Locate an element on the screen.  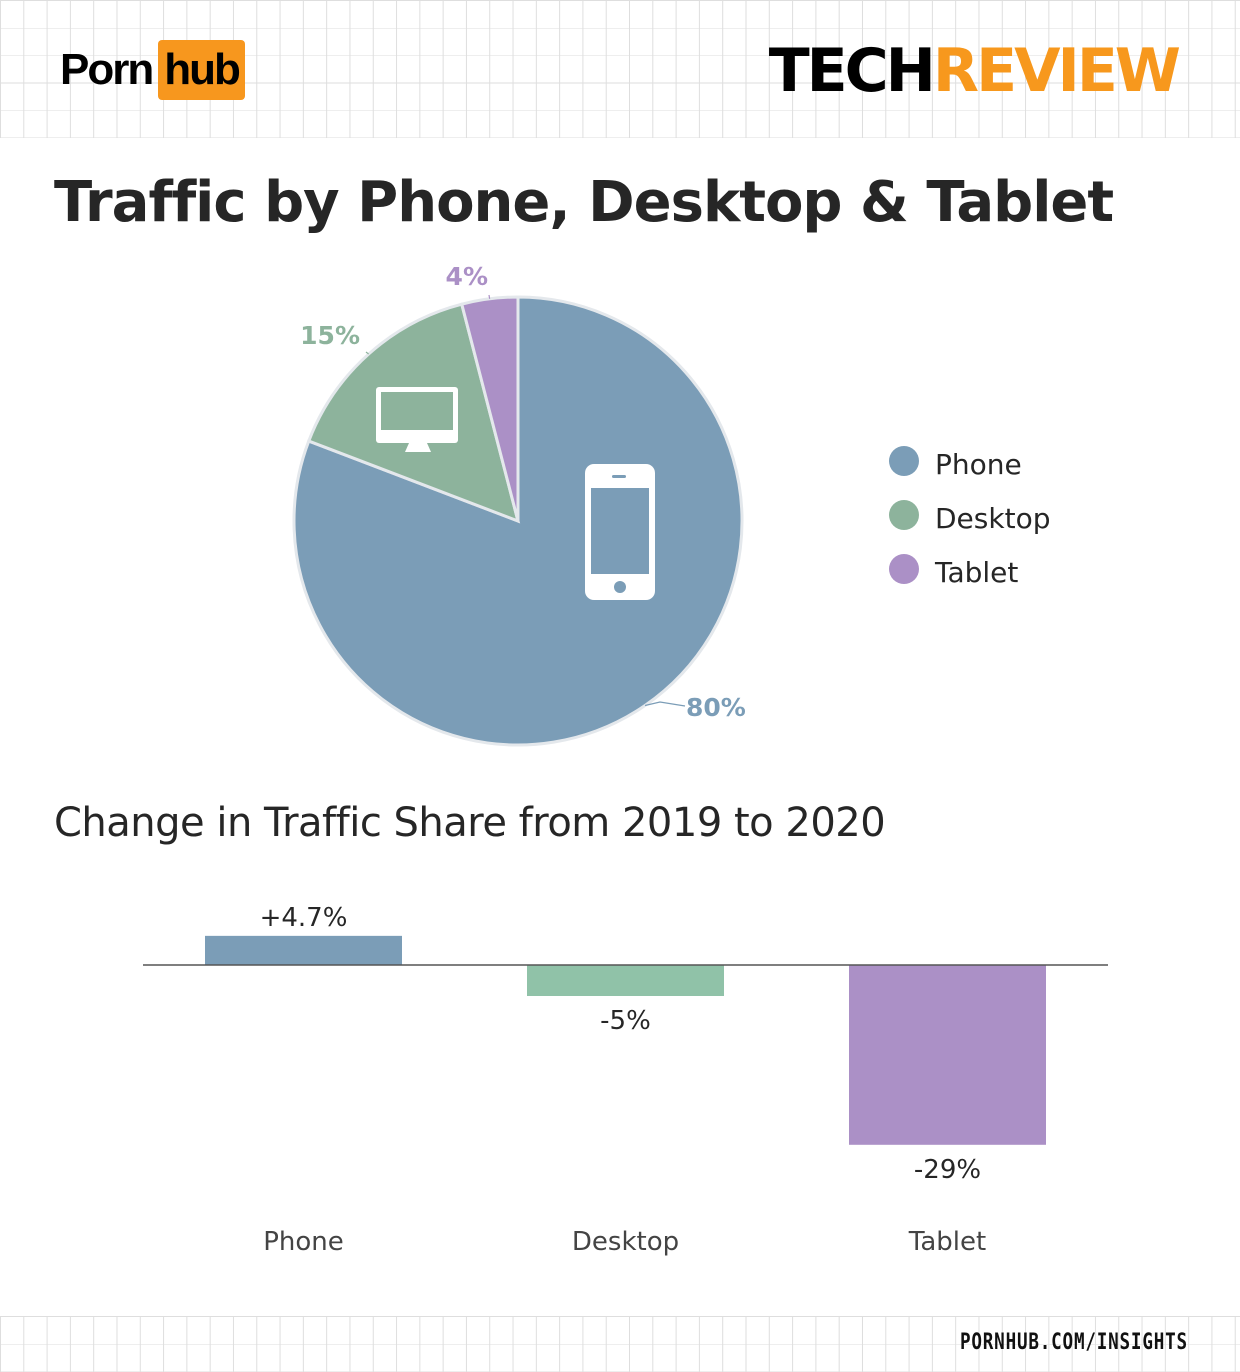
legend-label-tablet: Tablet is located at coordinates (976, 572).